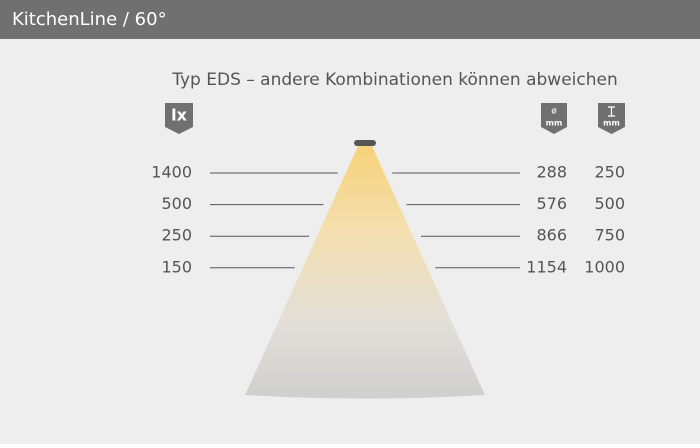  Describe the element at coordinates (554, 118) in the screenshot. I see `diameter-icon` at that location.